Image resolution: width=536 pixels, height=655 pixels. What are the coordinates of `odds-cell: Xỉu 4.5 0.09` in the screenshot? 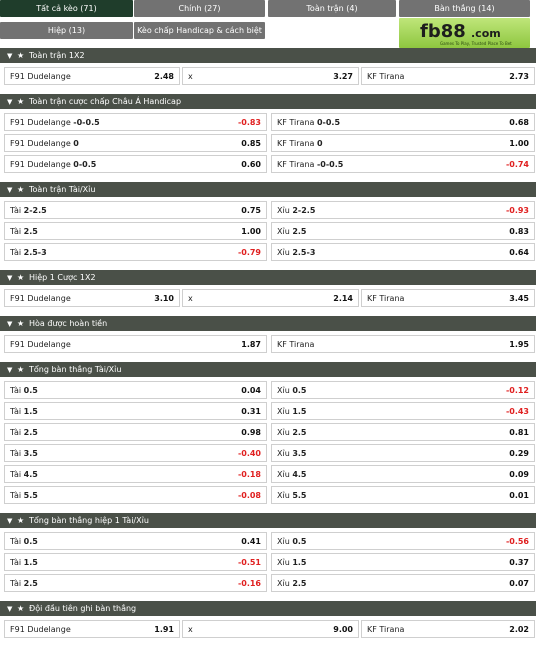 It's located at (403, 474).